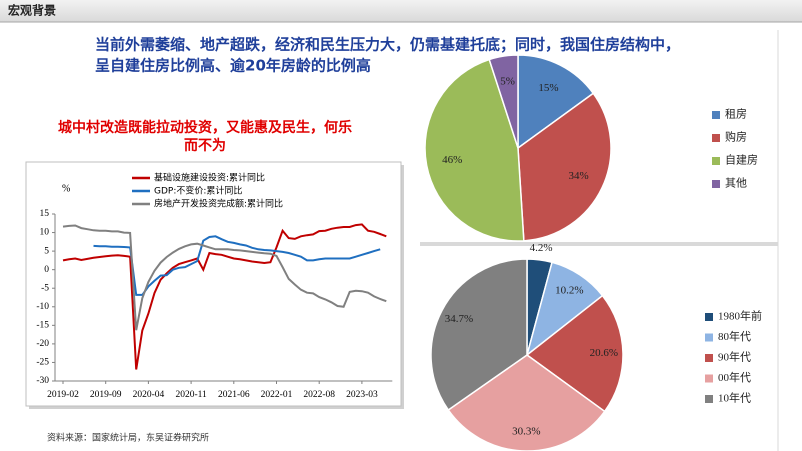  What do you see at coordinates (63, 395) in the screenshot?
I see `x-tick-label: 2019-02` at bounding box center [63, 395].